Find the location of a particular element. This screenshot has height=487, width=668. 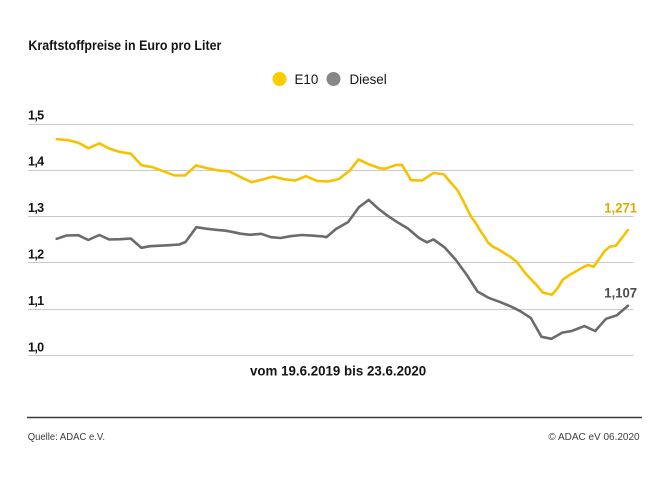

svg-text:Kraftstoffpreise in Euro pro L: Kraftstoffpreise in Euro pro Liter is located at coordinates (124, 45).